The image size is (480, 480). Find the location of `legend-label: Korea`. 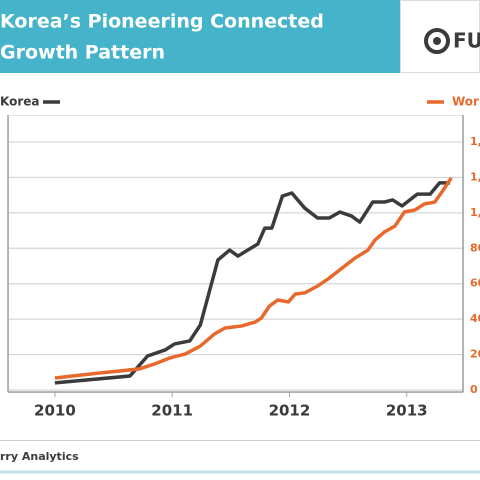

legend-label: Korea is located at coordinates (20, 102).